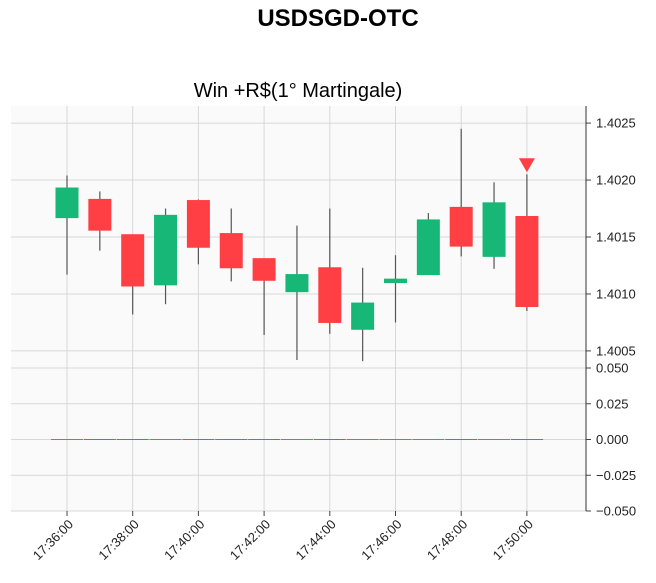  I want to click on markers, so click(526, 165).